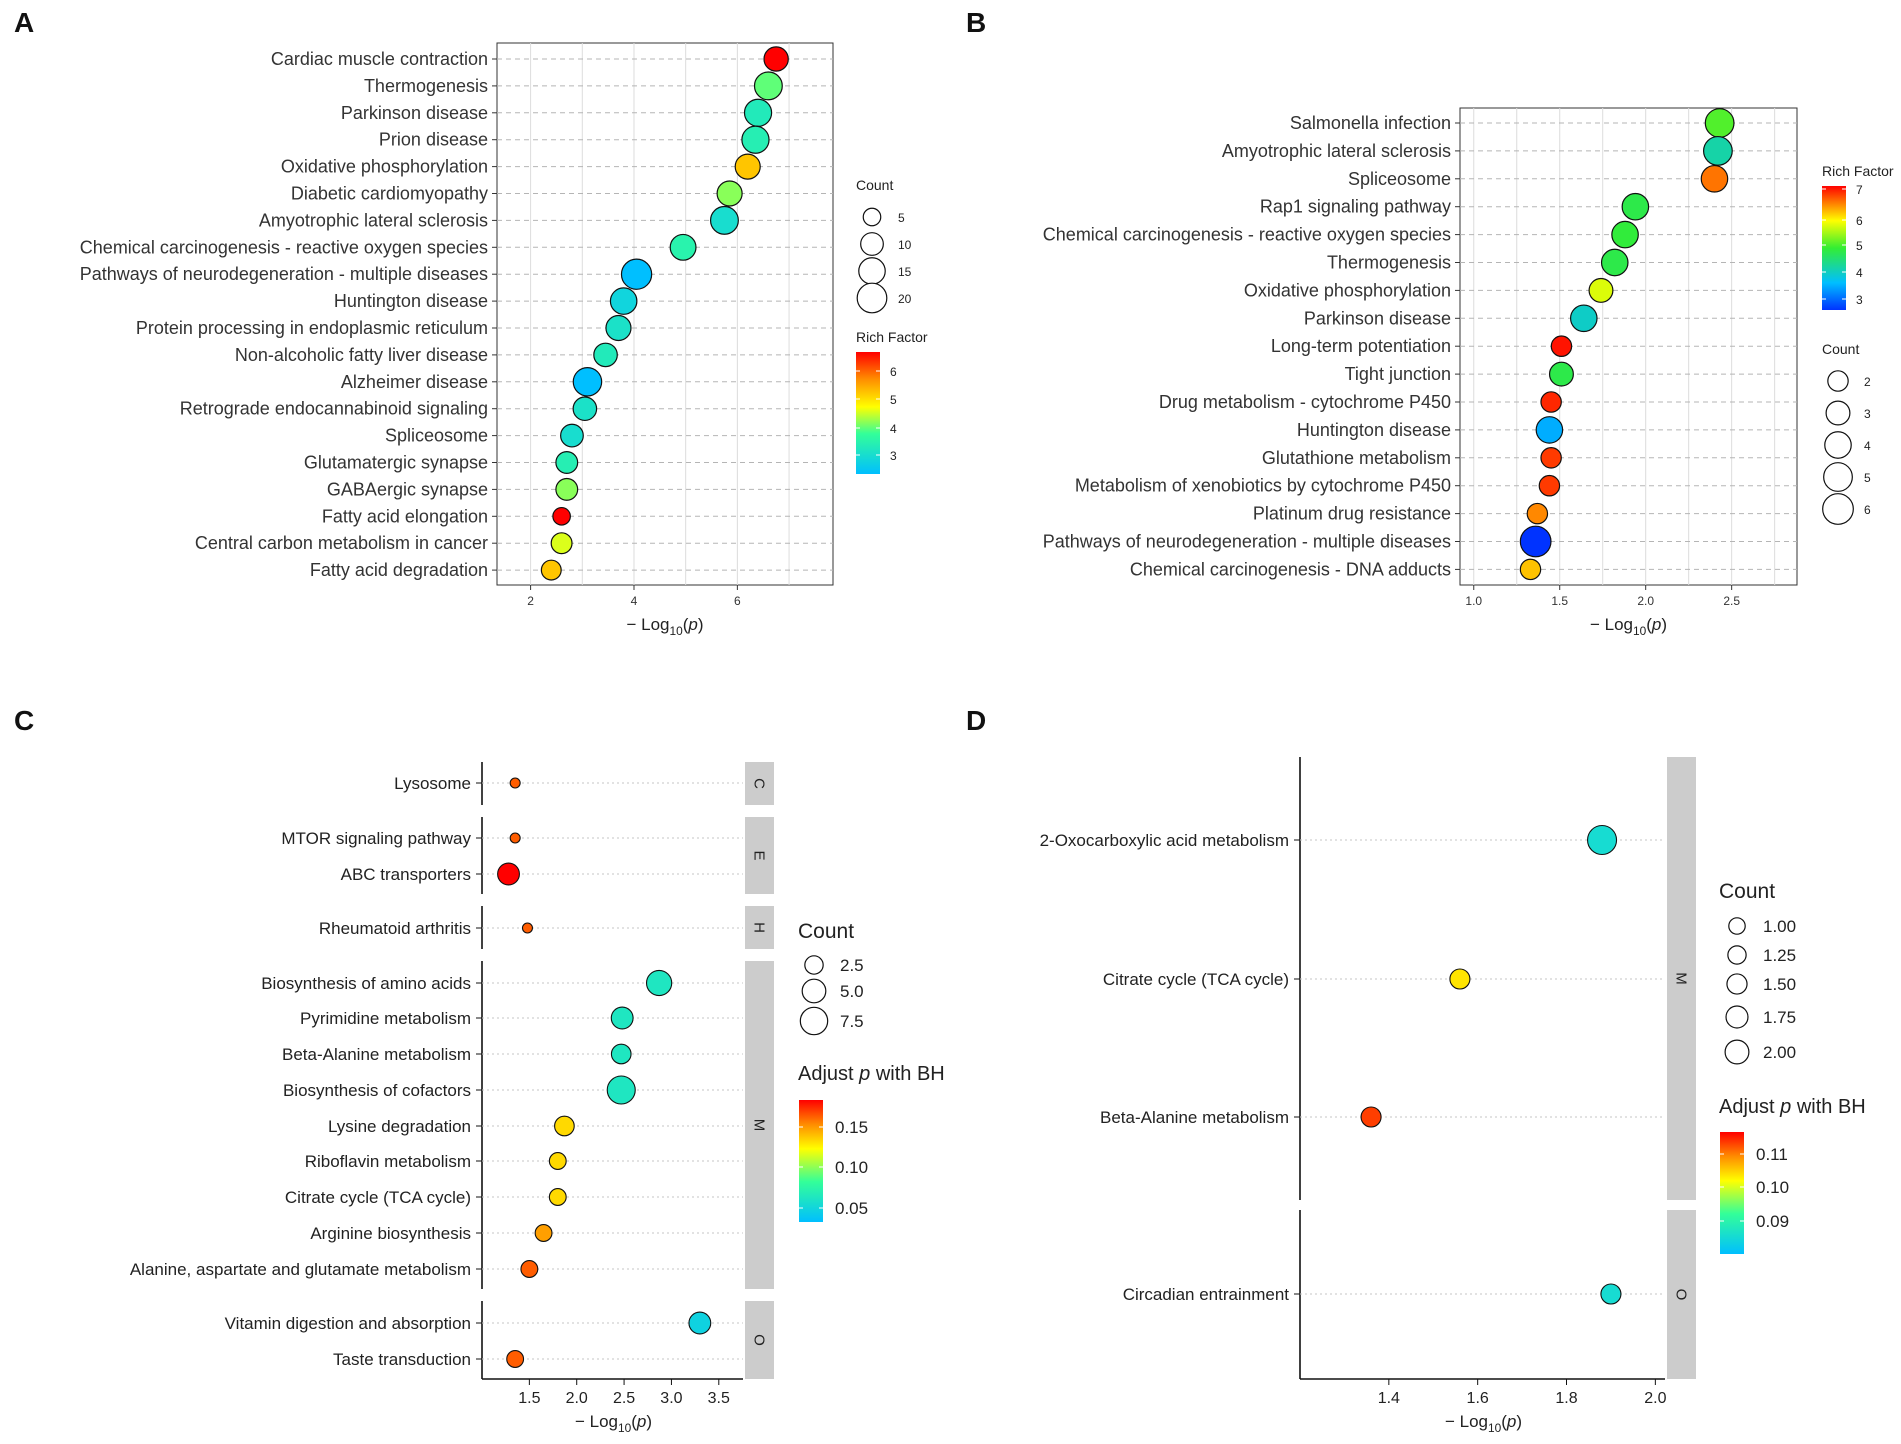 This screenshot has height=1444, width=1901. I want to click on panel-letter-d: D, so click(976, 720).